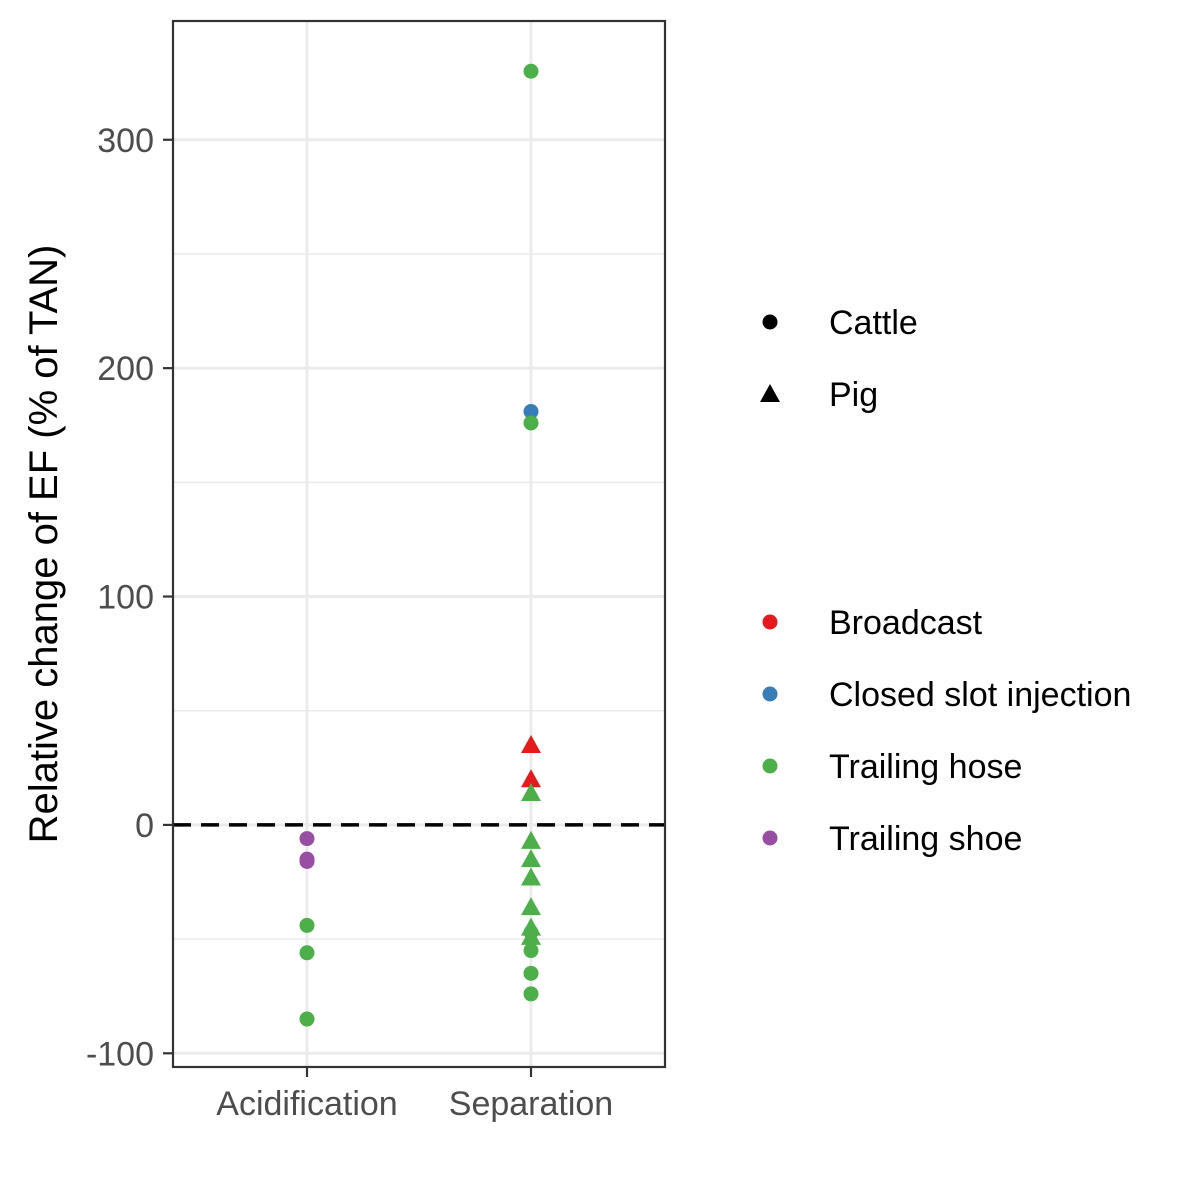 This screenshot has width=1200, height=1200. What do you see at coordinates (125, 369) in the screenshot?
I see `y-tick-label: 200` at bounding box center [125, 369].